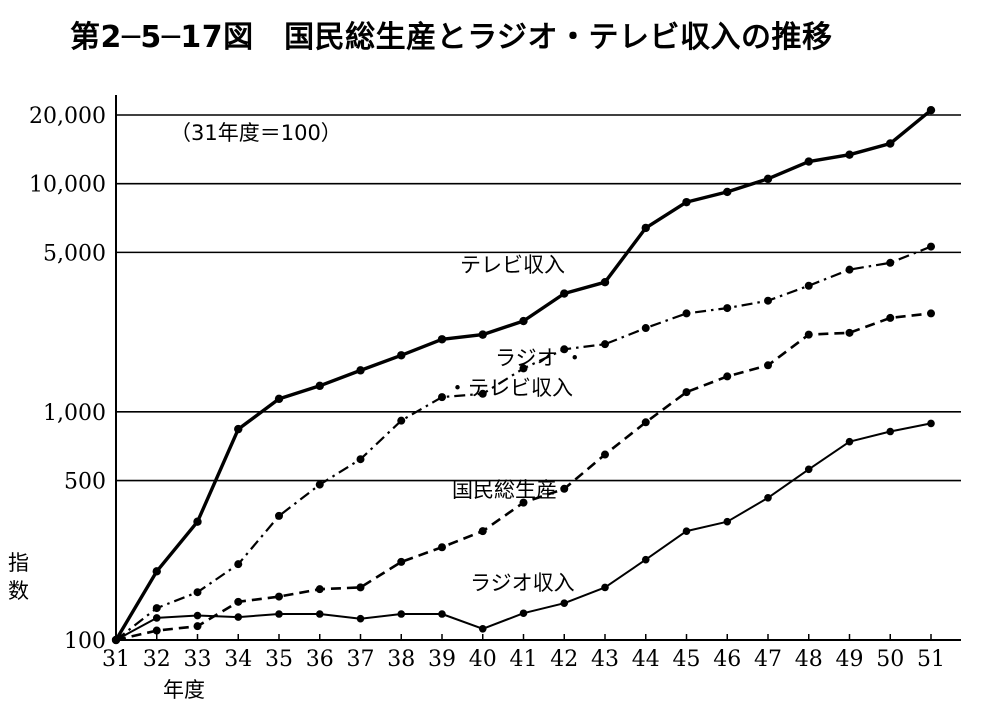 The height and width of the screenshot is (713, 981). I want to click on x-tick-label: 37, so click(361, 659).